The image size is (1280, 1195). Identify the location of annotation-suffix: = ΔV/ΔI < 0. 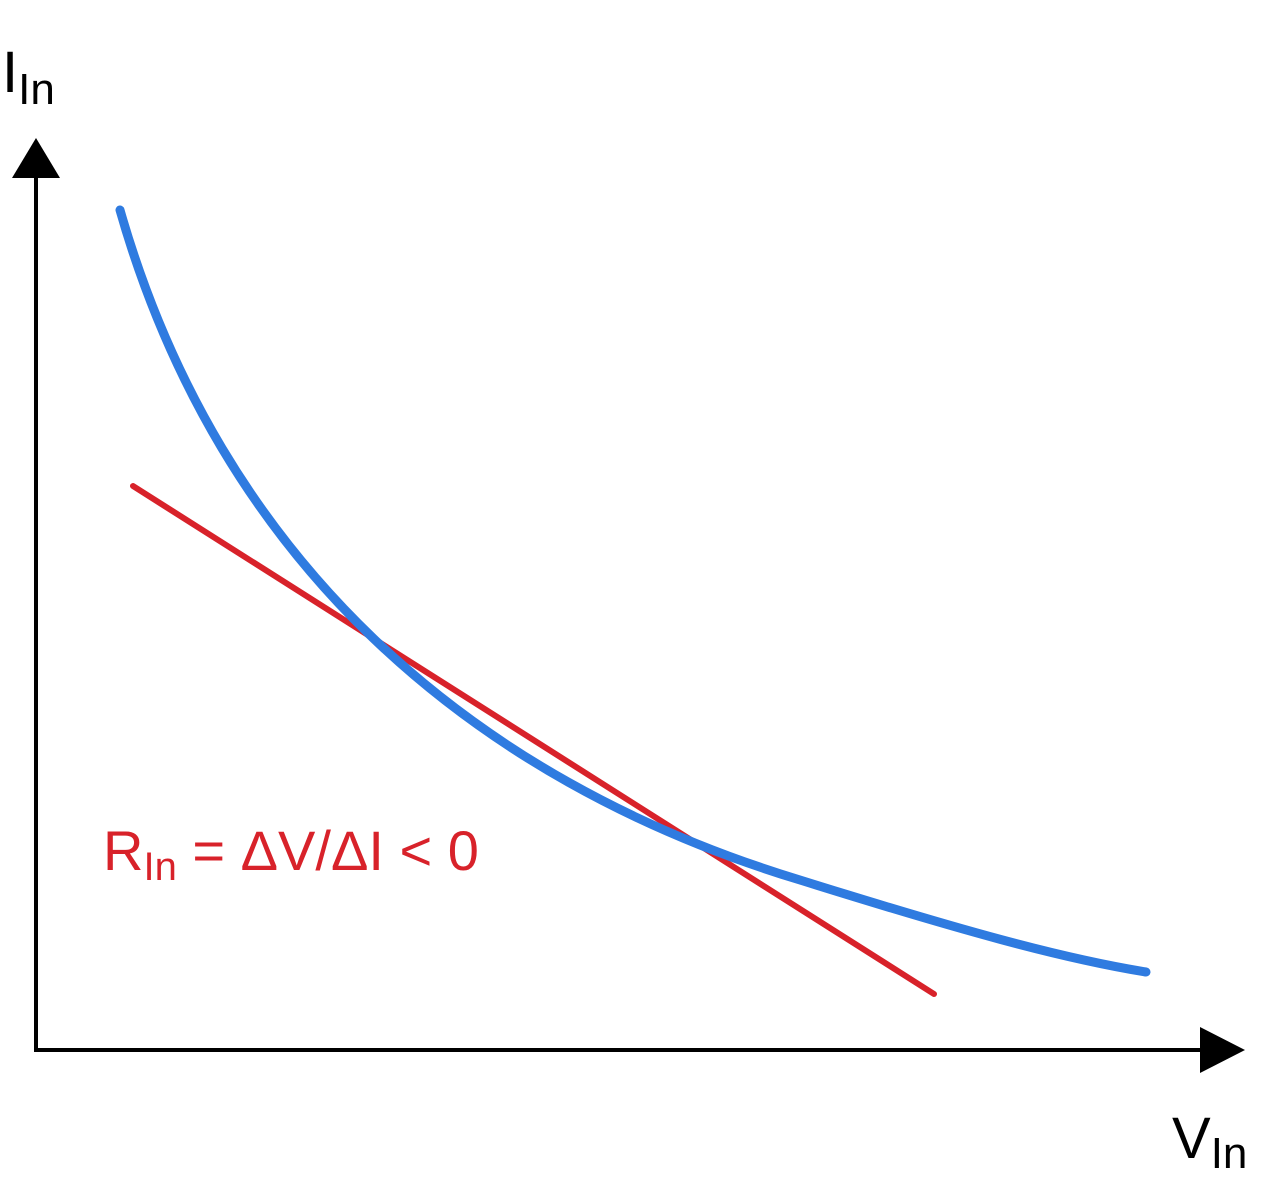
(328, 850).